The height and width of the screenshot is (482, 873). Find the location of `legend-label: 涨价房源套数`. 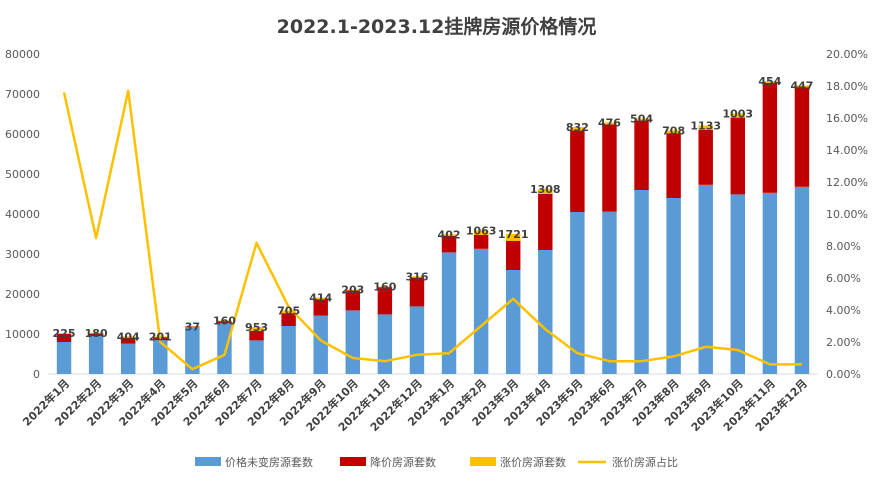

legend-label: 涨价房源套数 is located at coordinates (533, 462).